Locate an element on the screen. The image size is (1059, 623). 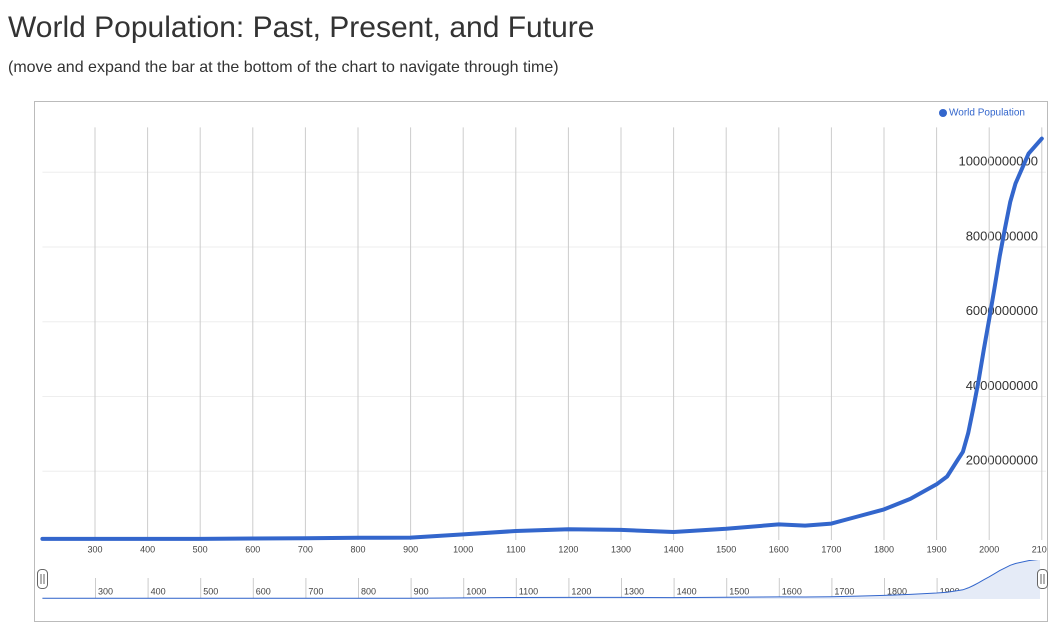
navigator-area is located at coordinates (541, 579).